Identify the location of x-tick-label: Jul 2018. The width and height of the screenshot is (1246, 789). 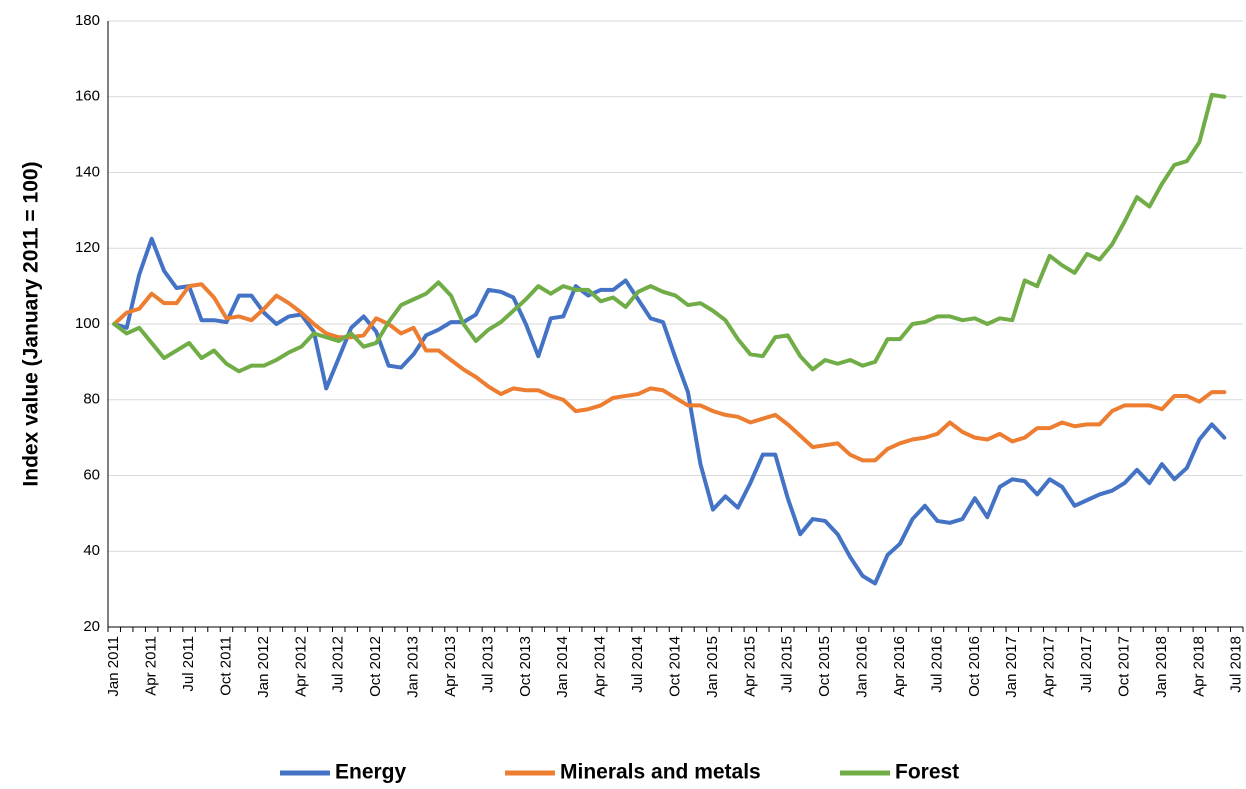
(1236, 664).